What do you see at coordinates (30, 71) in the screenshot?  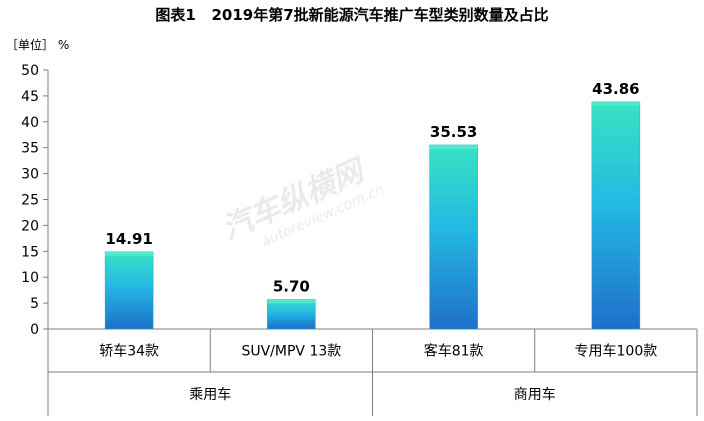 I see `y-tick-label: 50` at bounding box center [30, 71].